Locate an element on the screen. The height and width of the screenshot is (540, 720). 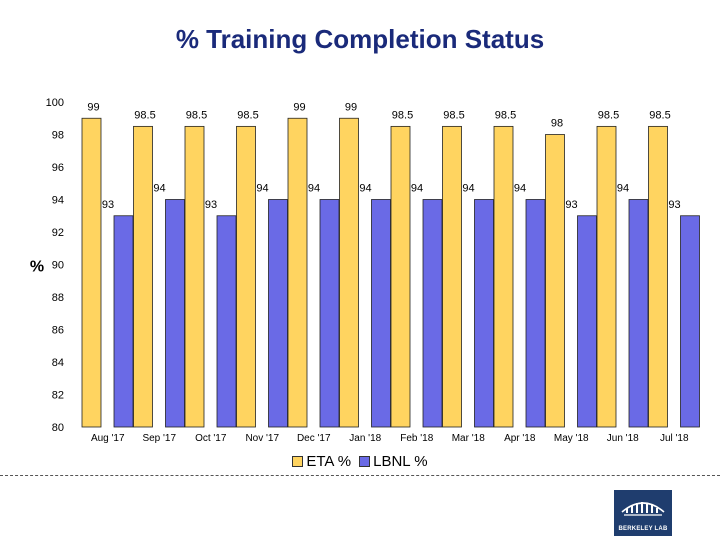
x-tick-label: Nov '17 is located at coordinates (262, 438).